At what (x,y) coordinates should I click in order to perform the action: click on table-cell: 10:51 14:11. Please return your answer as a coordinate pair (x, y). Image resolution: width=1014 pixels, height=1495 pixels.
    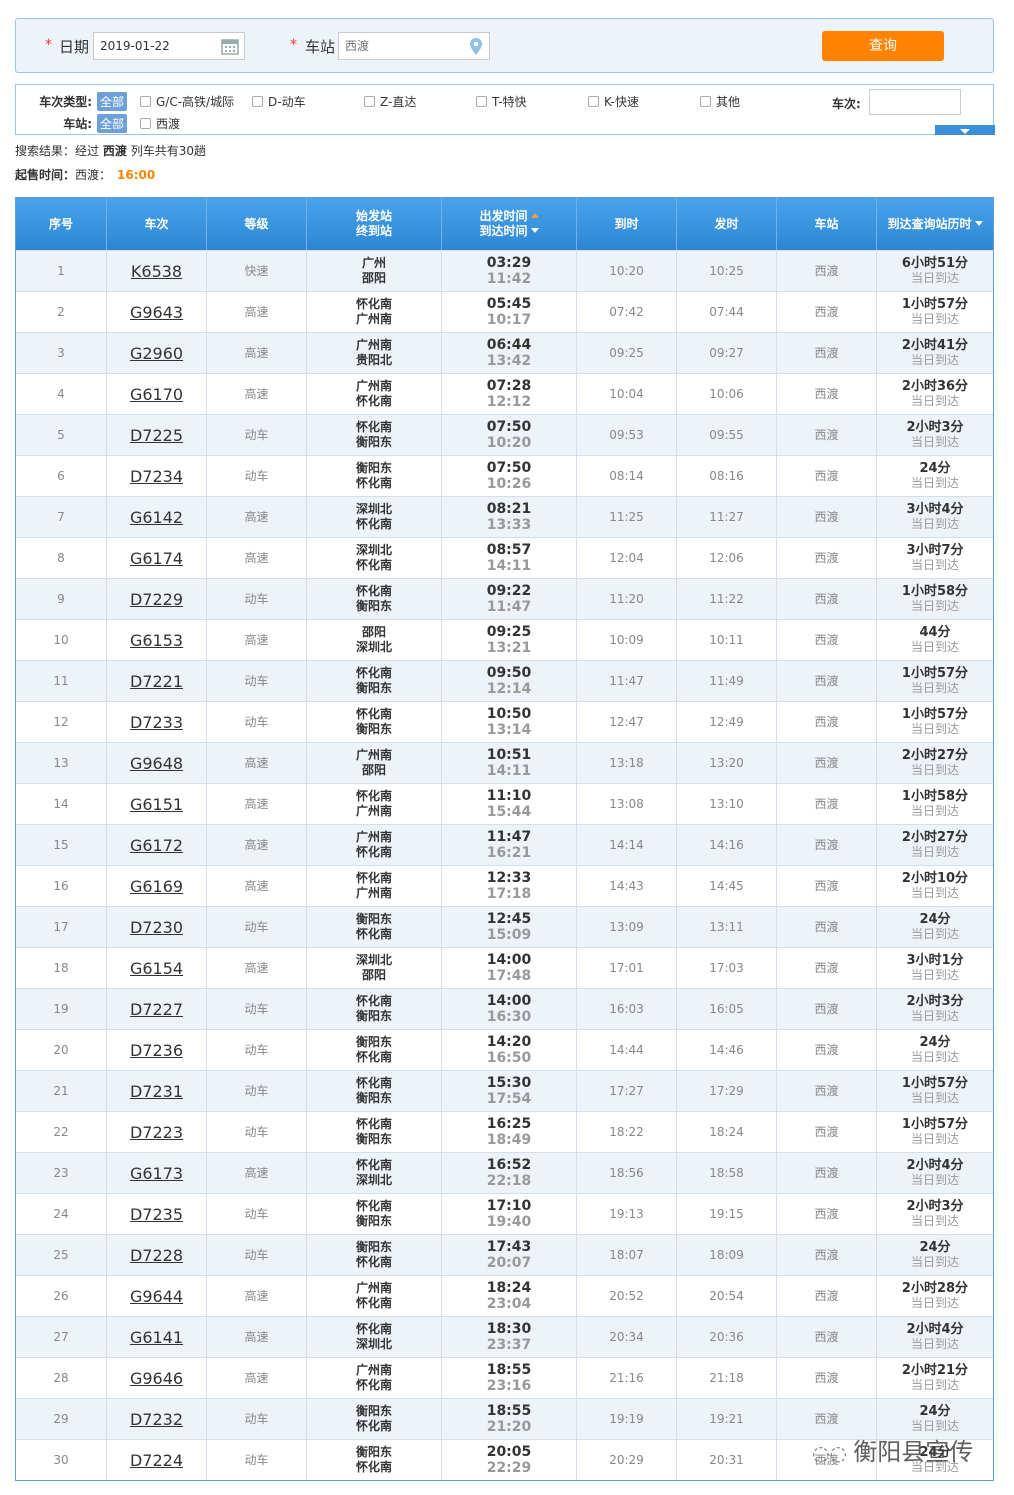
    Looking at the image, I should click on (509, 763).